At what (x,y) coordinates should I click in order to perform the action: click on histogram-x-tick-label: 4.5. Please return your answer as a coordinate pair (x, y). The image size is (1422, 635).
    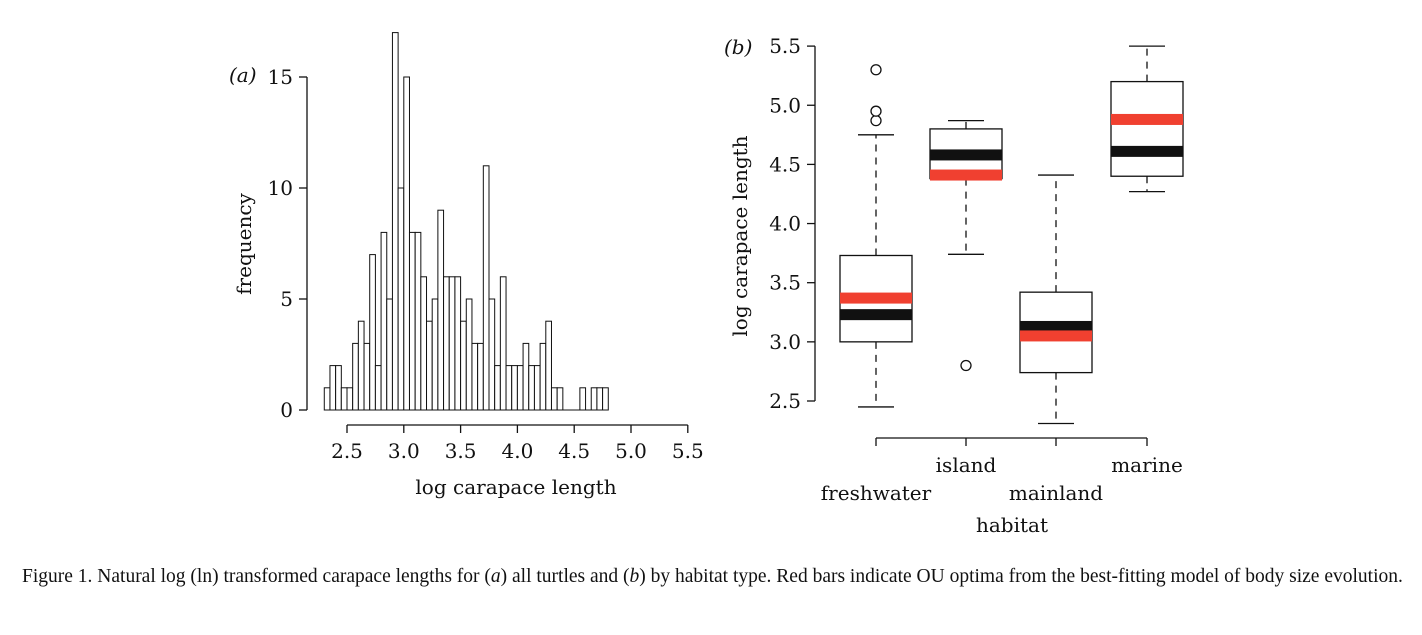
    Looking at the image, I should click on (574, 451).